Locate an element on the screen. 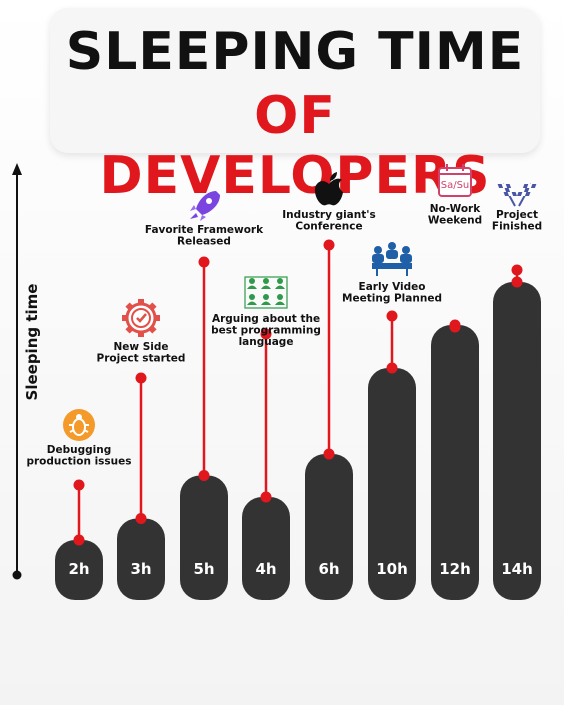 This screenshot has height=705, width=564. category-label-line: best programming is located at coordinates (266, 331).